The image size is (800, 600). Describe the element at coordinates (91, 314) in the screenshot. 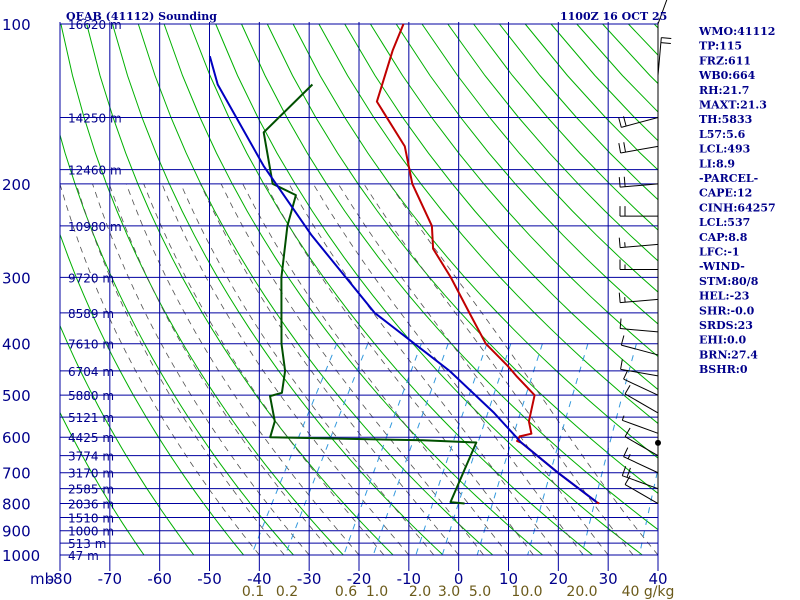

I see `height-label: 8589 m` at that location.